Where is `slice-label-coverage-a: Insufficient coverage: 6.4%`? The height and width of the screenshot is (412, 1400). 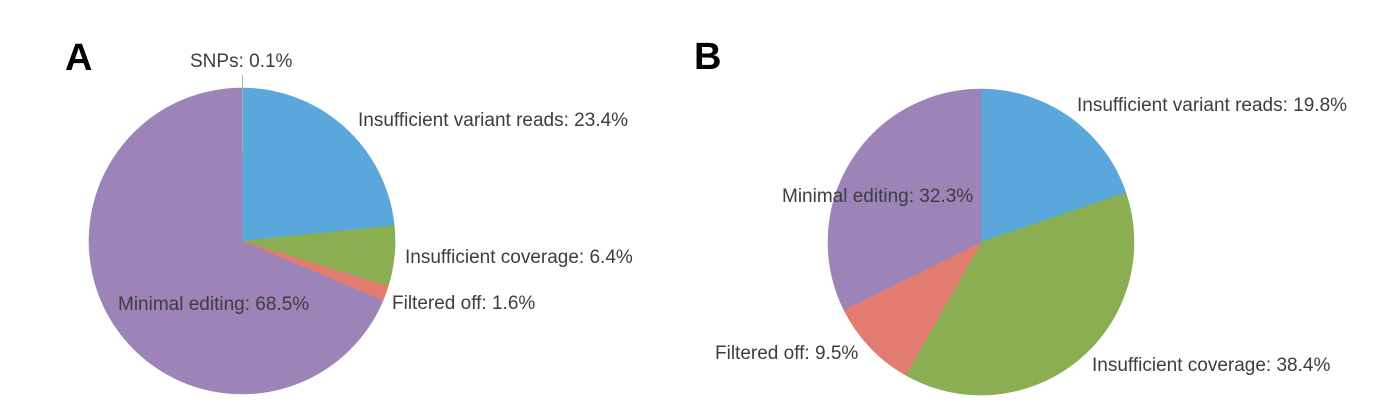
slice-label-coverage-a: Insufficient coverage: 6.4% is located at coordinates (519, 257).